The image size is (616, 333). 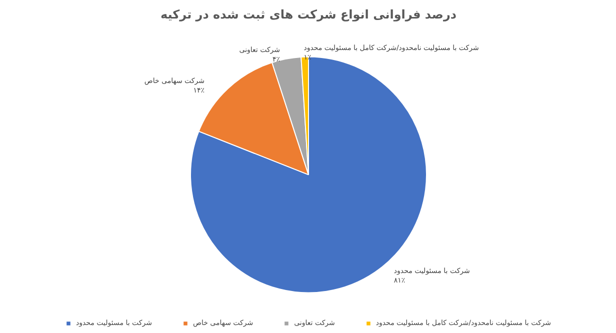 What do you see at coordinates (308, 15) in the screenshot?
I see `chart-title: درصد فراوانی انواع شرکت های ثبت شده در ترکیه` at bounding box center [308, 15].